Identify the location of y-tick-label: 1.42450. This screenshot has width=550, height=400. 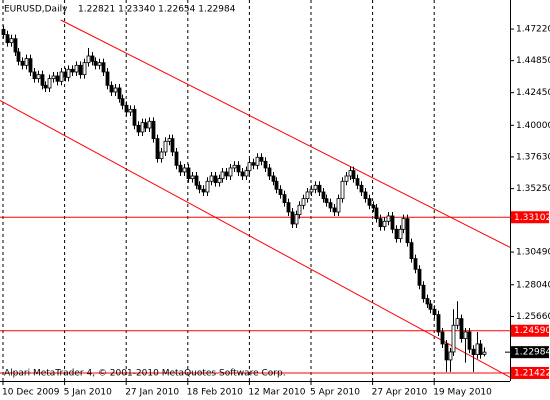
(533, 93).